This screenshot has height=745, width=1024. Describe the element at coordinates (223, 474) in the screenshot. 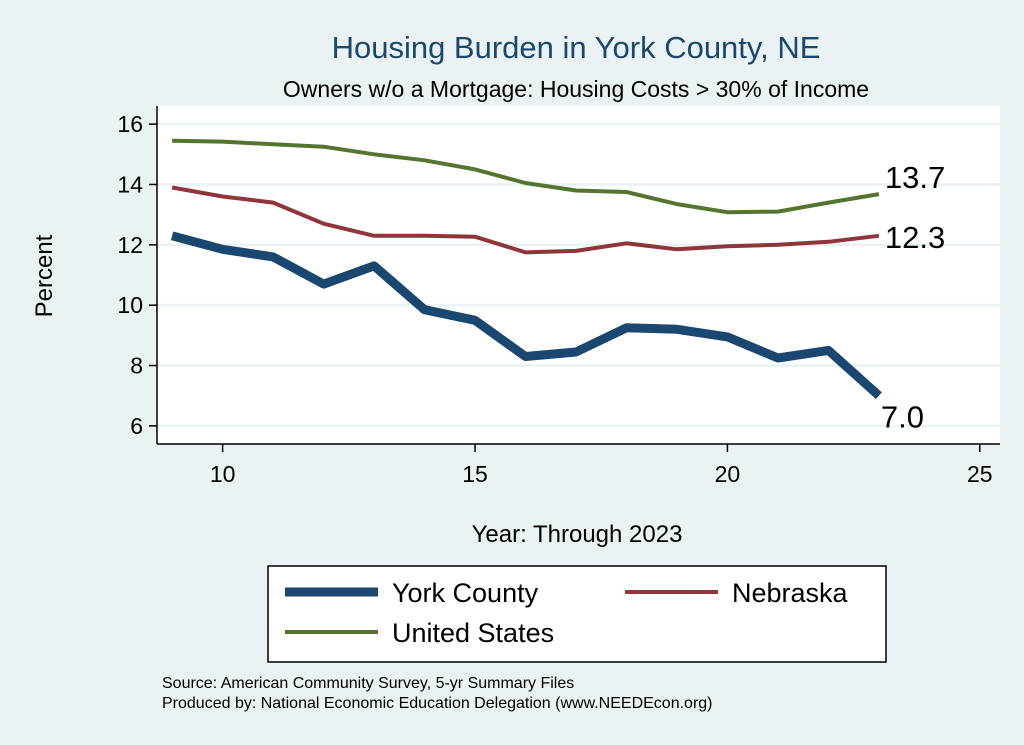

I see `x-tick-label: 10` at that location.